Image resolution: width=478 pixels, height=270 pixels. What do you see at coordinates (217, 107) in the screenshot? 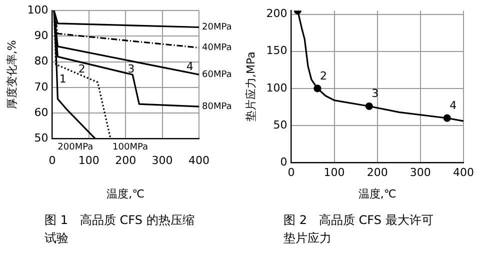
I see `series-label: 80MPa` at bounding box center [217, 107].